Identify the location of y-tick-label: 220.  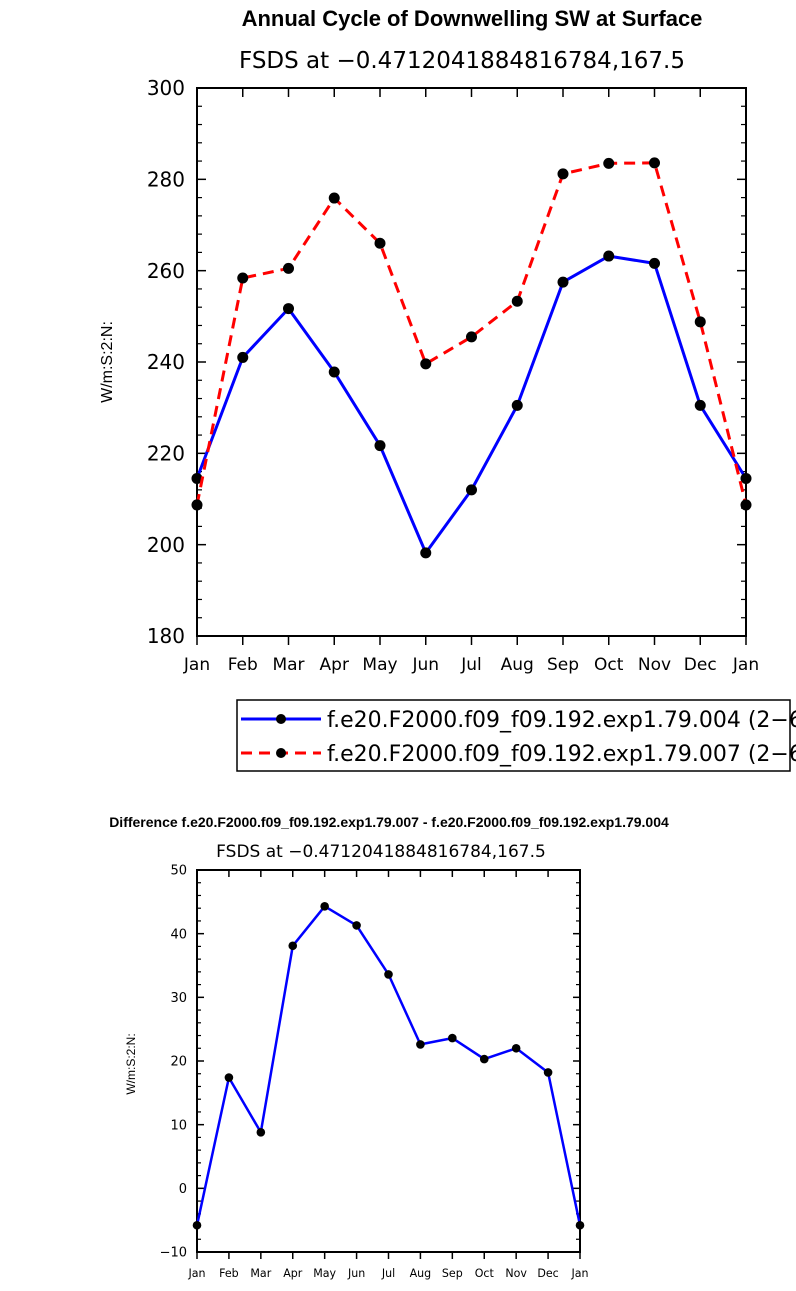
(166, 454).